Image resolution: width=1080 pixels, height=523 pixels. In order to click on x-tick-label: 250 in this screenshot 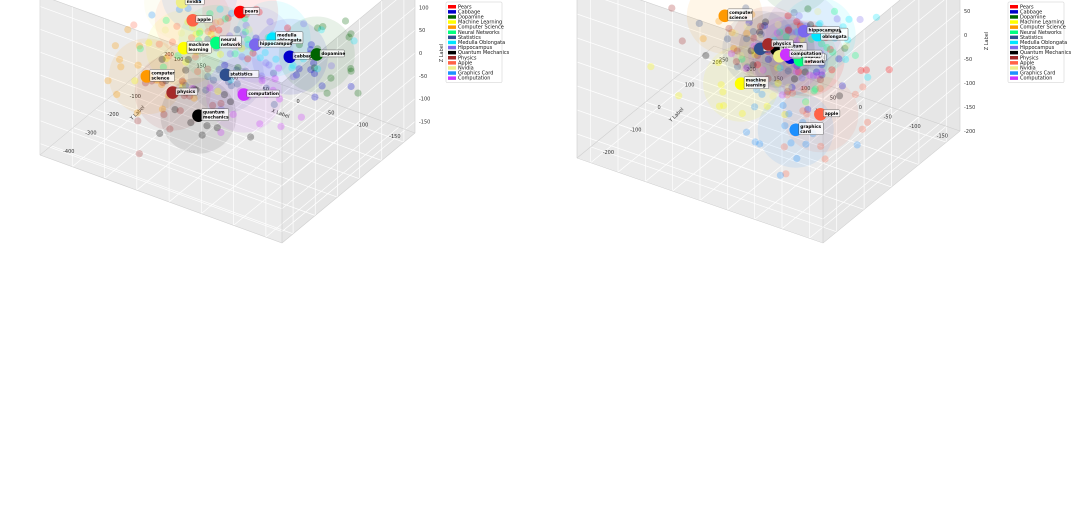, I will do `click(724, 61)`.